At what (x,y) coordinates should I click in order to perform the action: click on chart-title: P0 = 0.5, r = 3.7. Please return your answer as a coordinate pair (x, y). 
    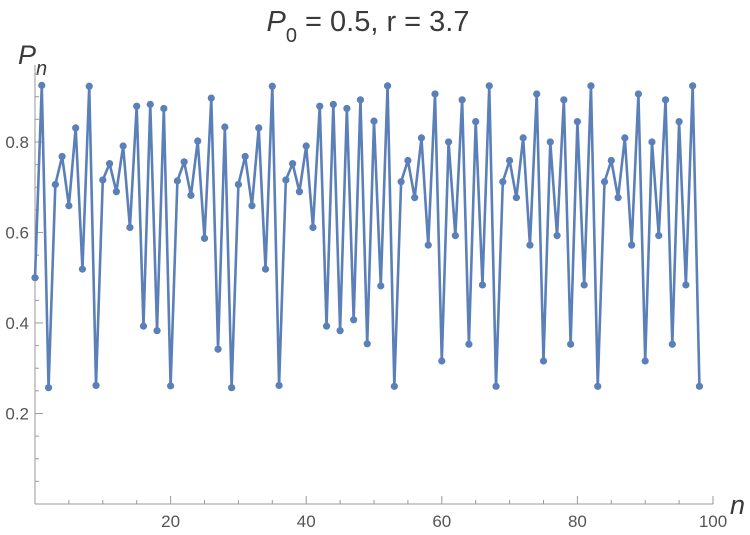
    Looking at the image, I should click on (368, 26).